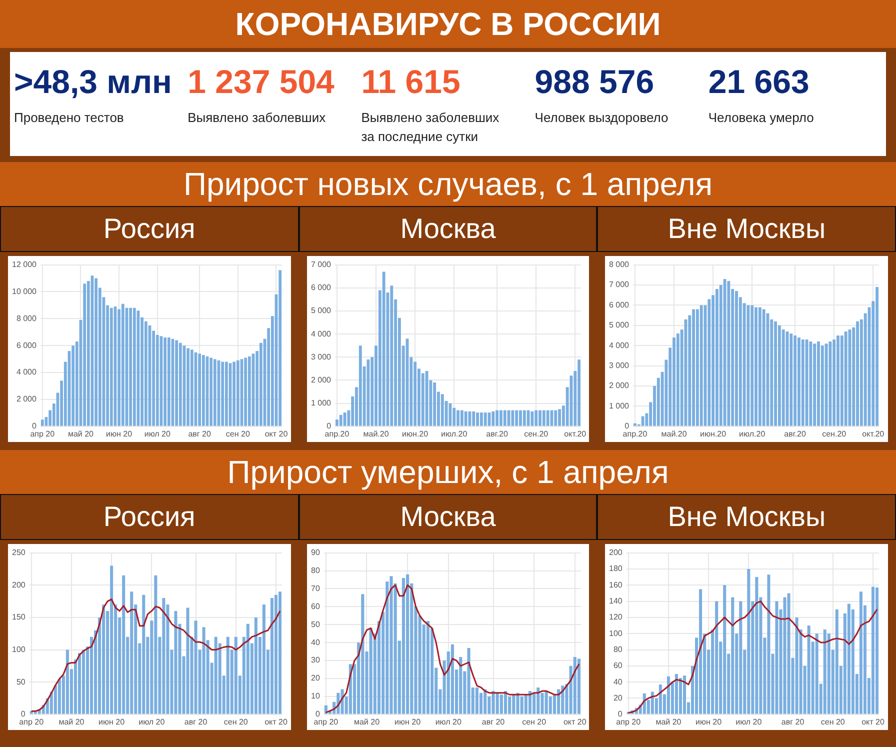 Image resolution: width=896 pixels, height=747 pixels. What do you see at coordinates (874, 721) in the screenshot?
I see `x-tick-label: окт 20` at bounding box center [874, 721].